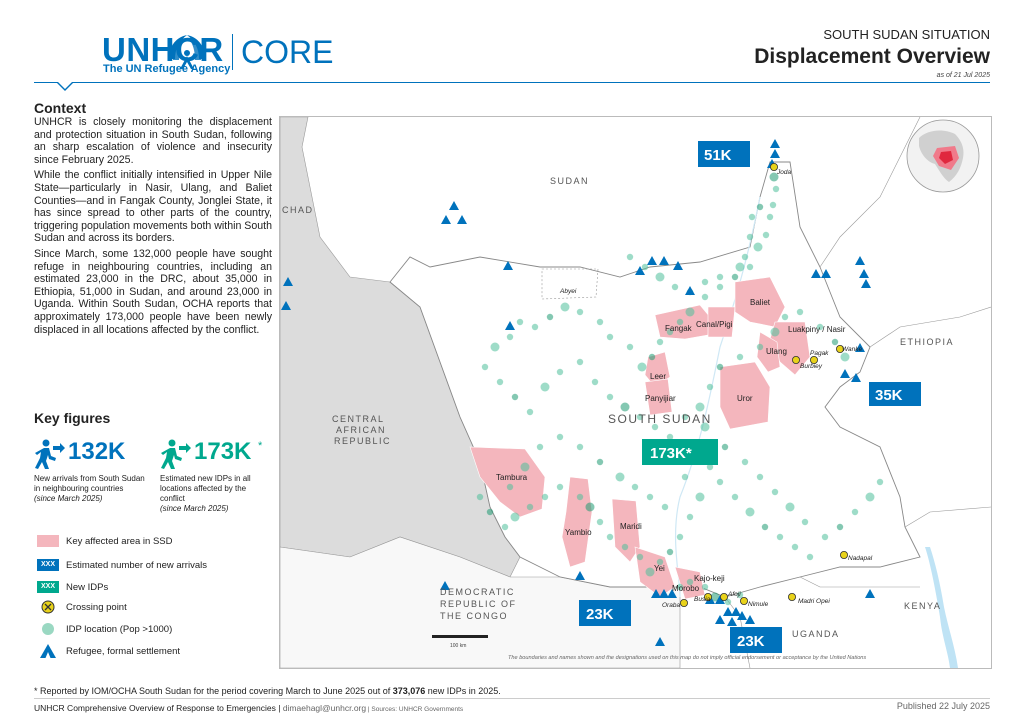 The image size is (1024, 724). What do you see at coordinates (671, 605) in the screenshot?
I see `cp-label-oraba: Oraba` at bounding box center [671, 605].